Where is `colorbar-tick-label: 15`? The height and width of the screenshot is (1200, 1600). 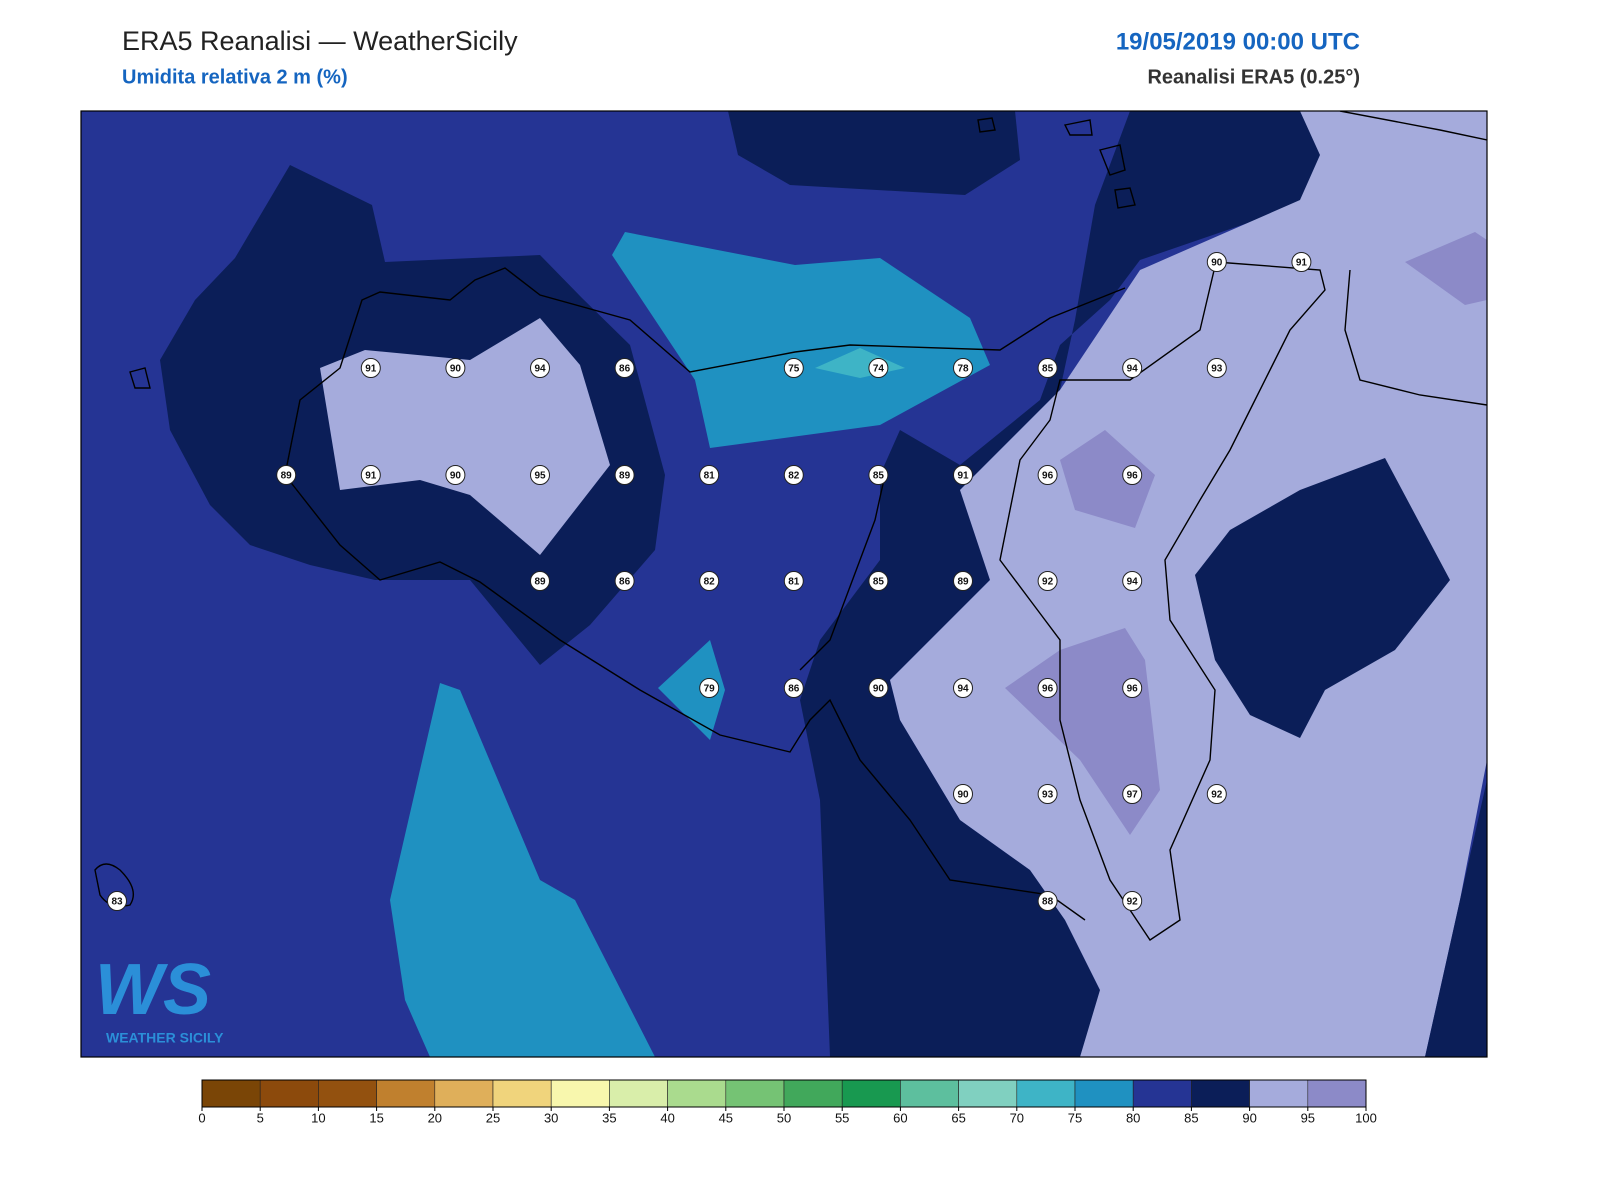
colorbar-tick-label: 15 is located at coordinates (376, 1117).